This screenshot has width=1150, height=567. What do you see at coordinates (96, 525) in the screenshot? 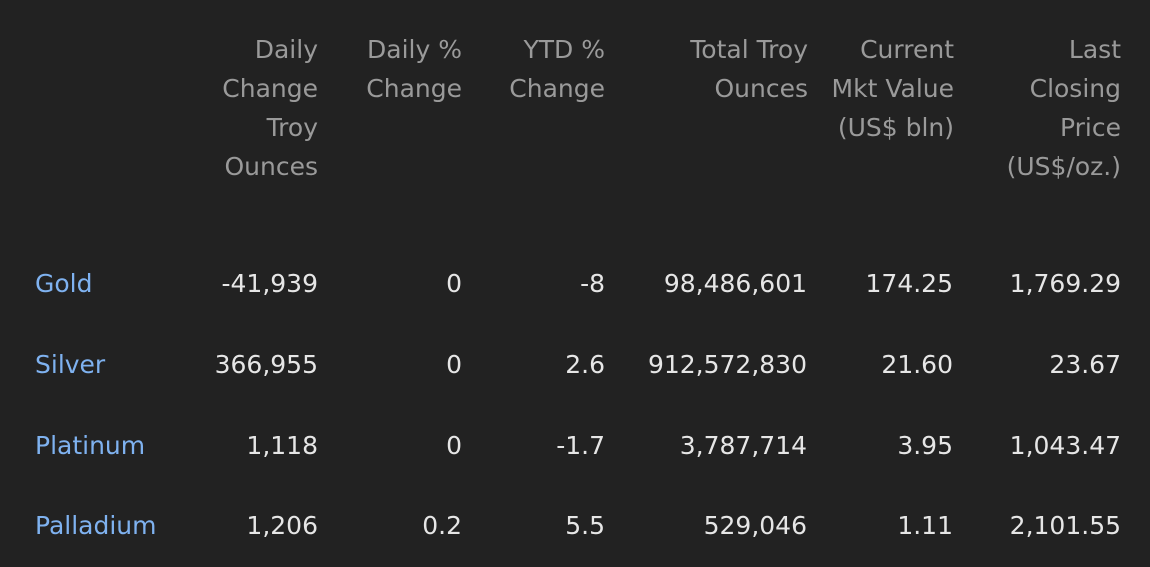
I see `metal-link-palladium: Palladium` at bounding box center [96, 525].